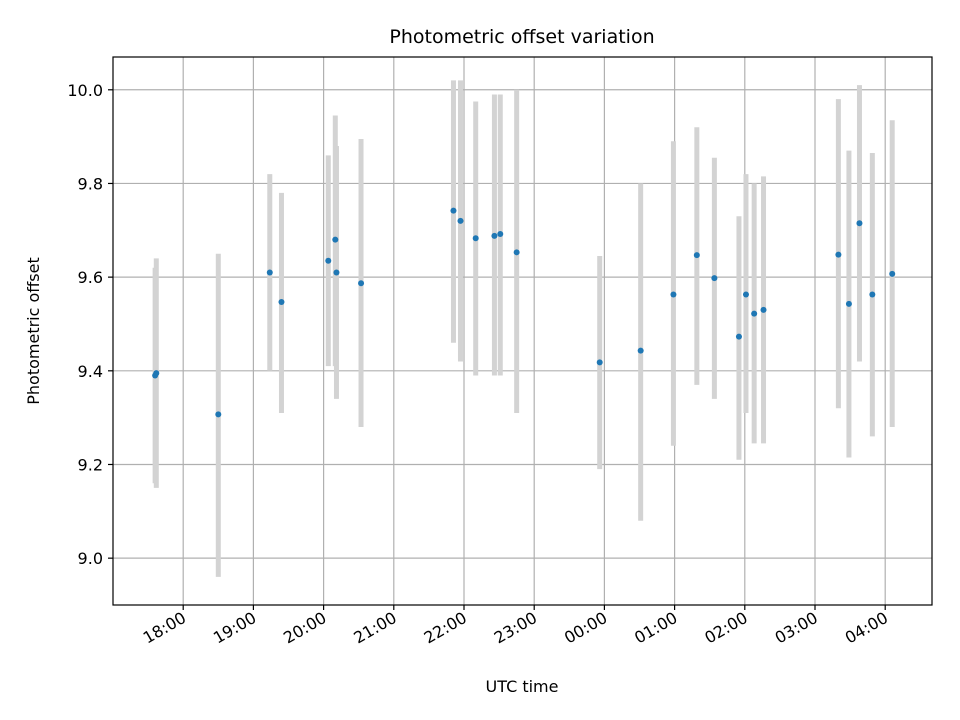 Image resolution: width=960 pixels, height=720 pixels. I want to click on x-tick-label: 18:00, so click(164, 628).